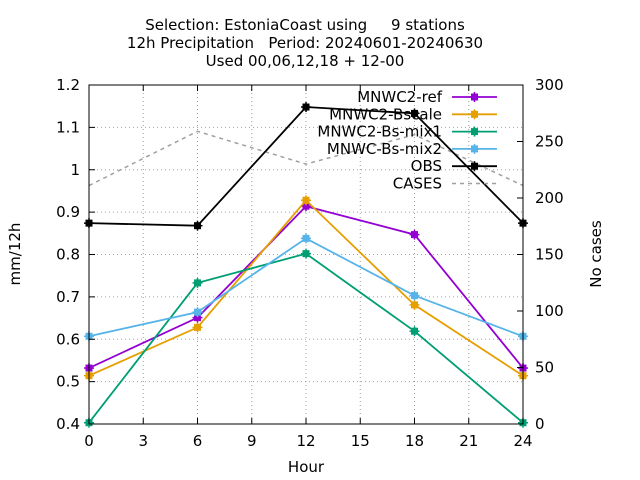  I want to click on y-tick-label: 0.7, so click(68, 297).